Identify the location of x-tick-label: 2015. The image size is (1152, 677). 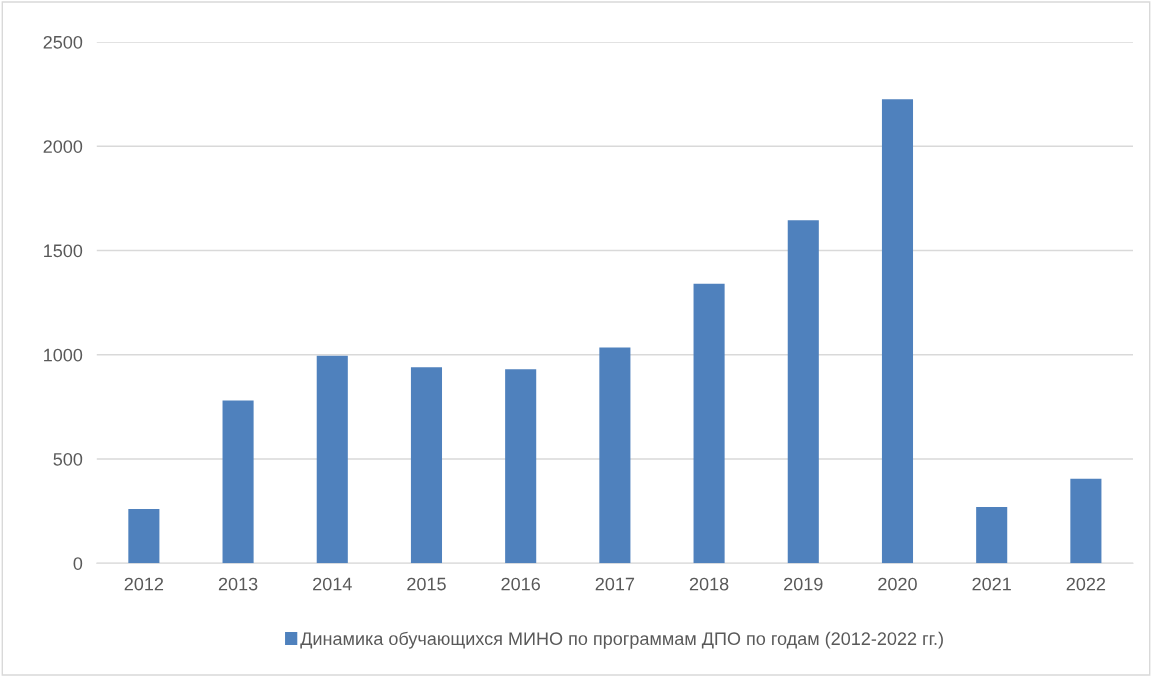
(426, 584).